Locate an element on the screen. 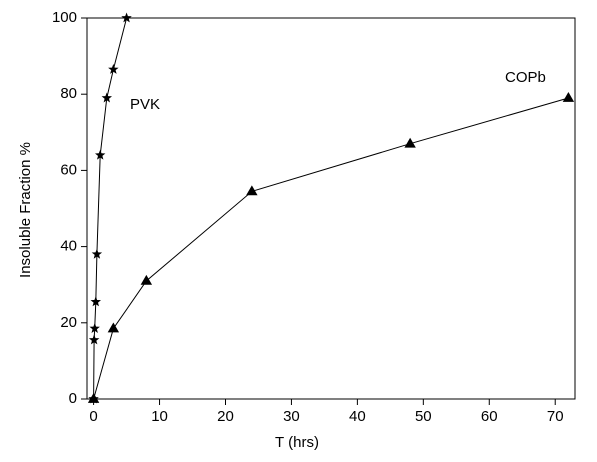 The height and width of the screenshot is (462, 597). x-tick-label: 50 is located at coordinates (423, 416).